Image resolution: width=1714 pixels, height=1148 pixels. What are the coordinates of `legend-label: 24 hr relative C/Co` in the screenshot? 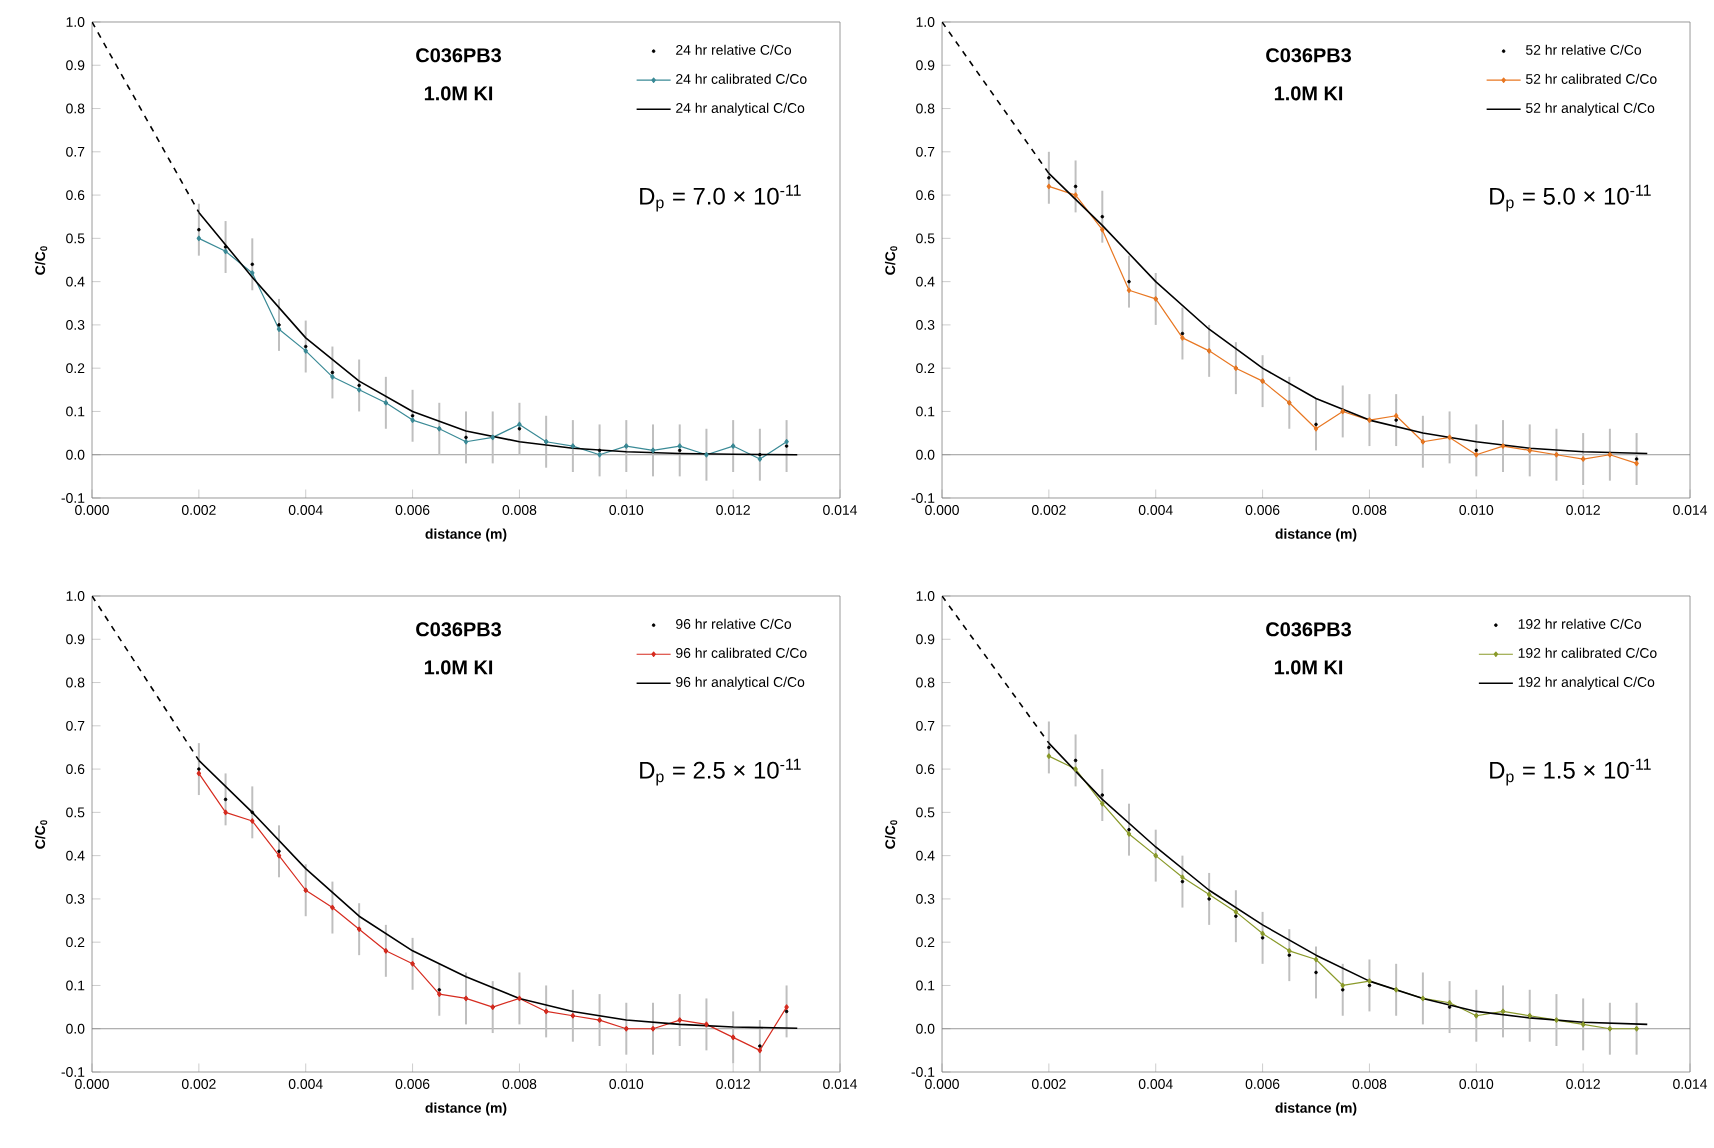 It's located at (734, 49).